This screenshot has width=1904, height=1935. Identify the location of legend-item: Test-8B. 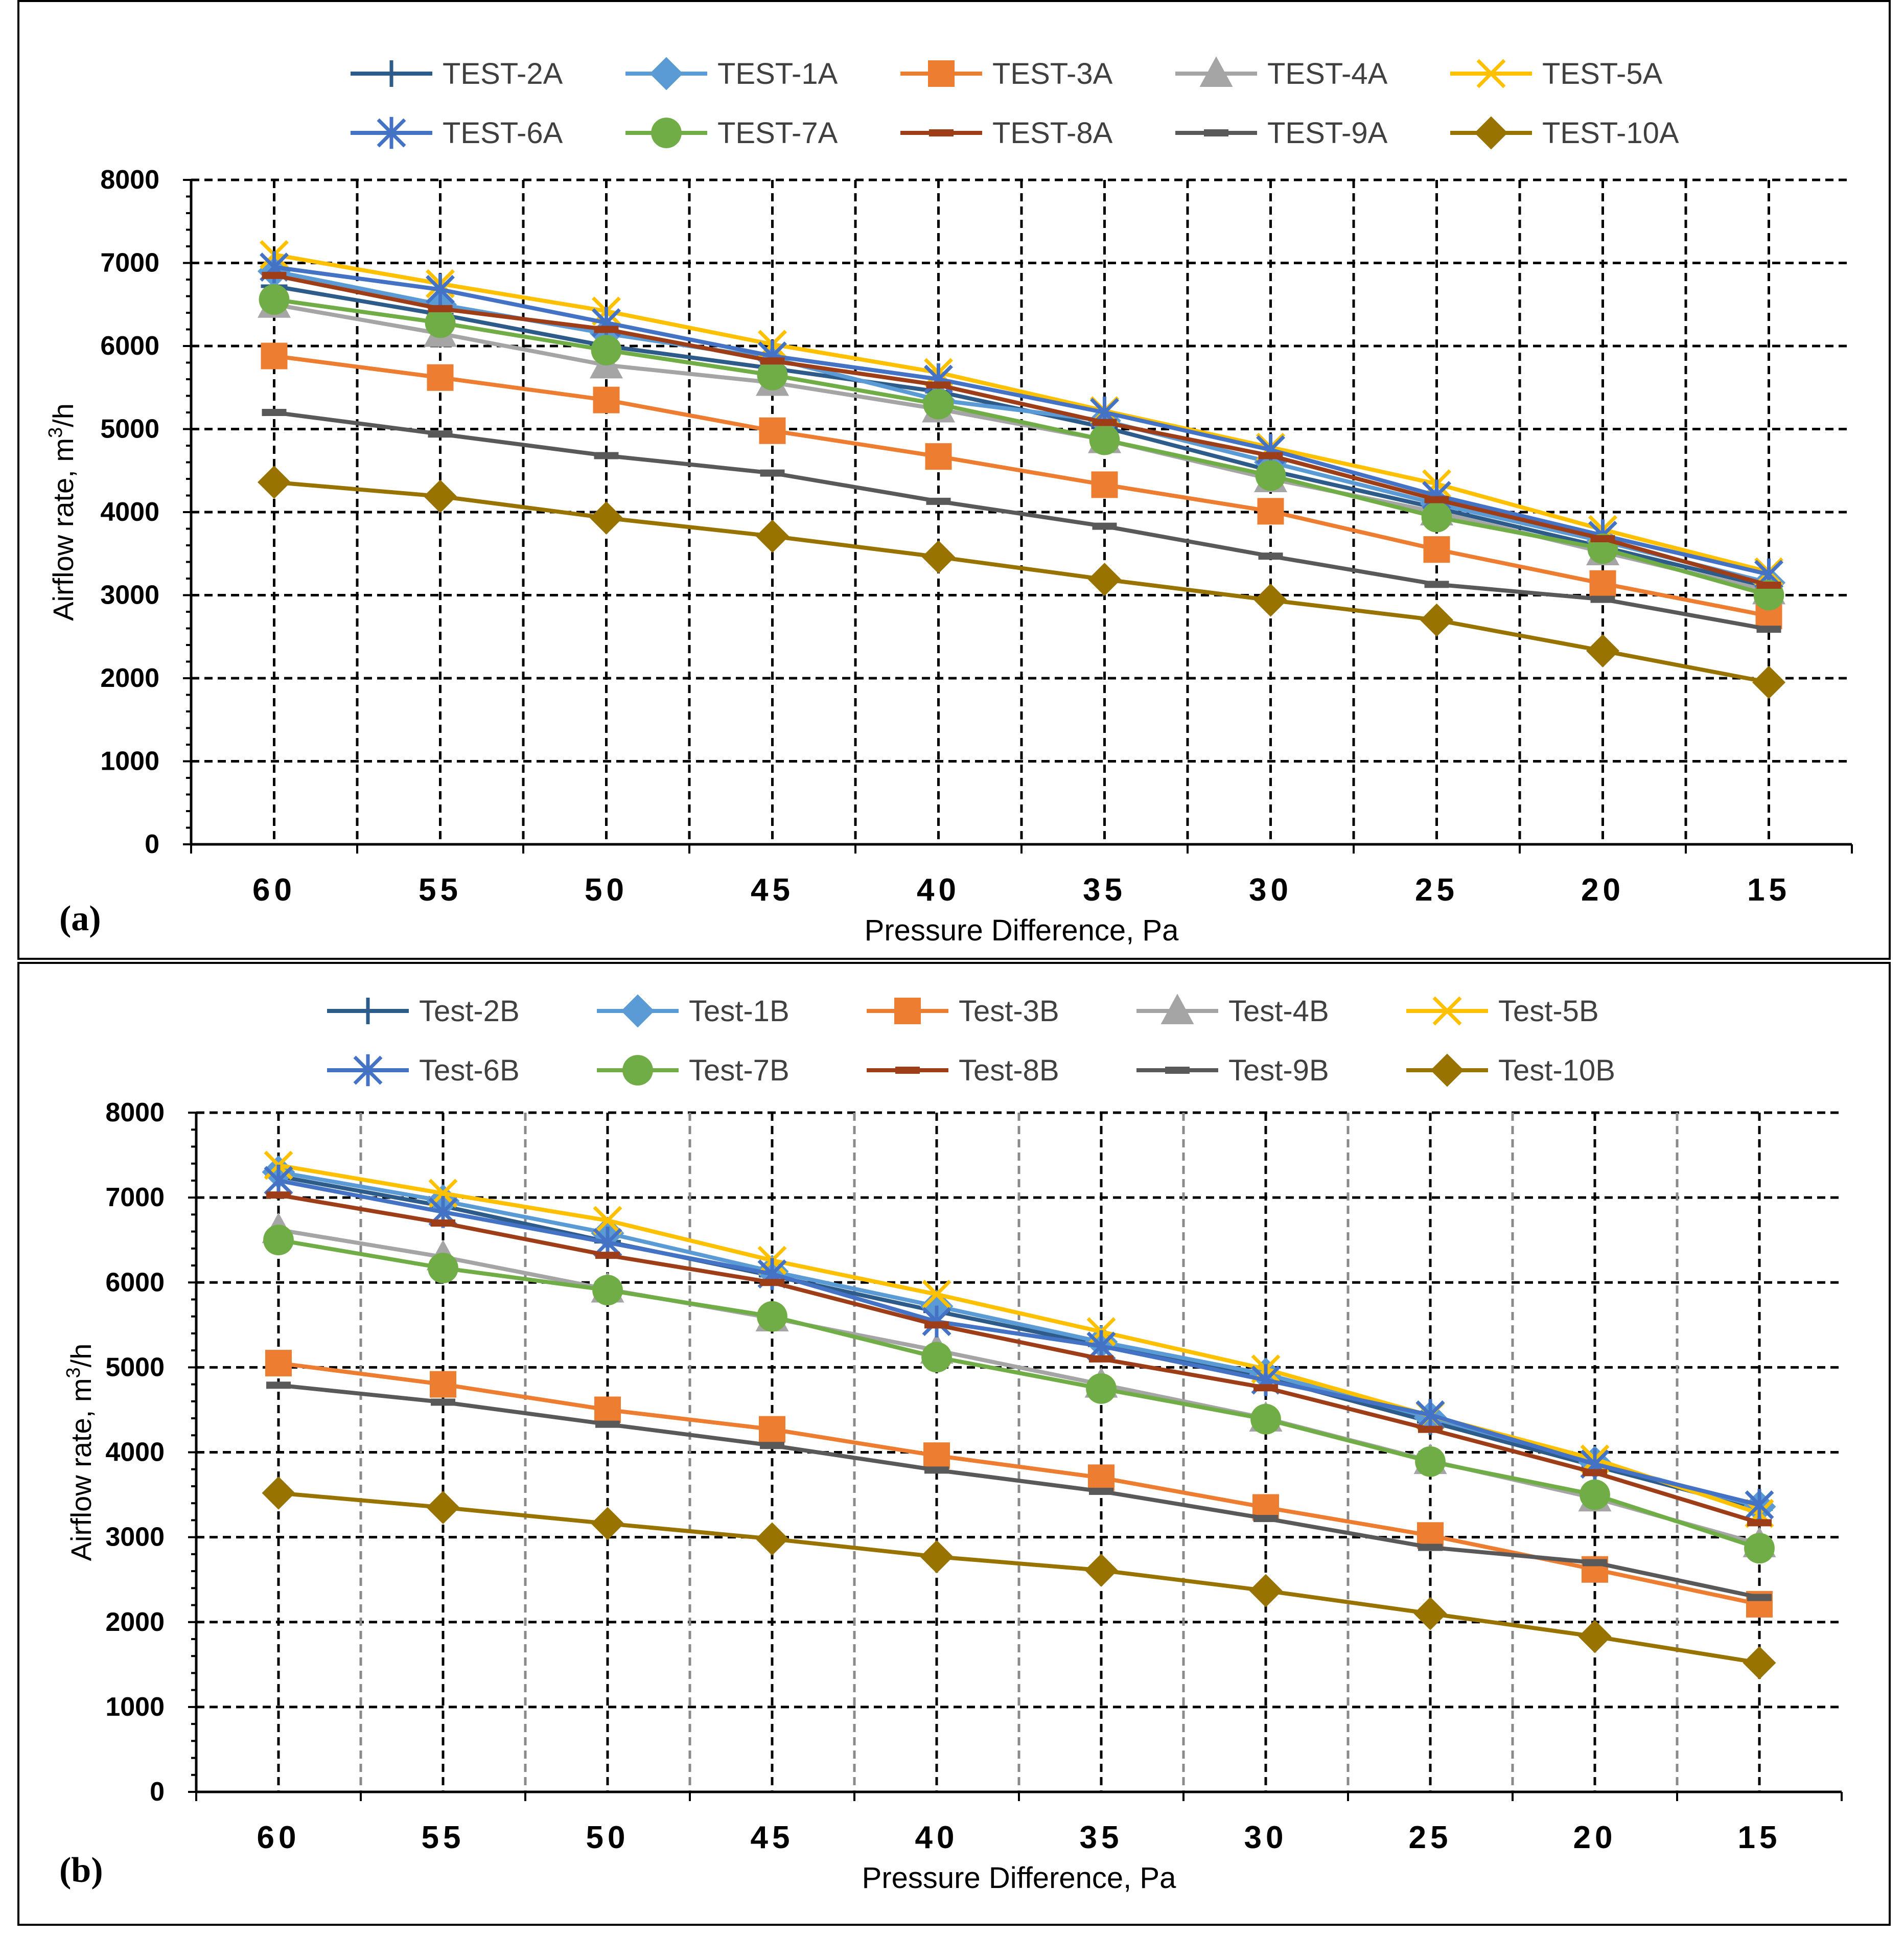
(963, 1070).